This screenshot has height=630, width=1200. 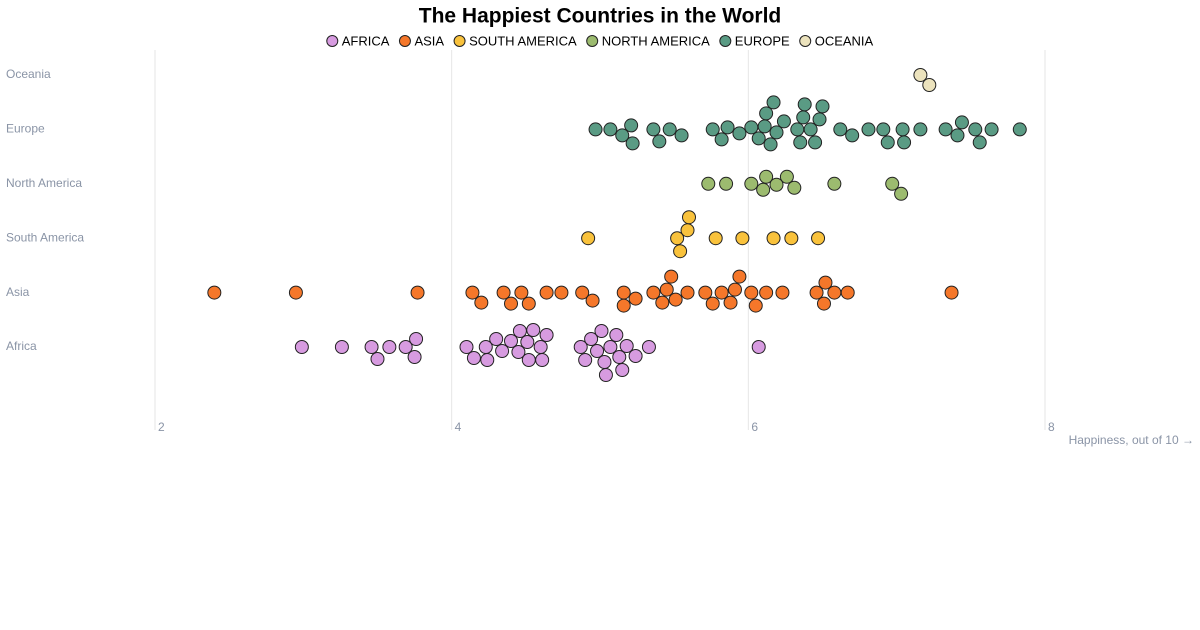 What do you see at coordinates (429, 40) in the screenshot?
I see `legend-label: ASIA` at bounding box center [429, 40].